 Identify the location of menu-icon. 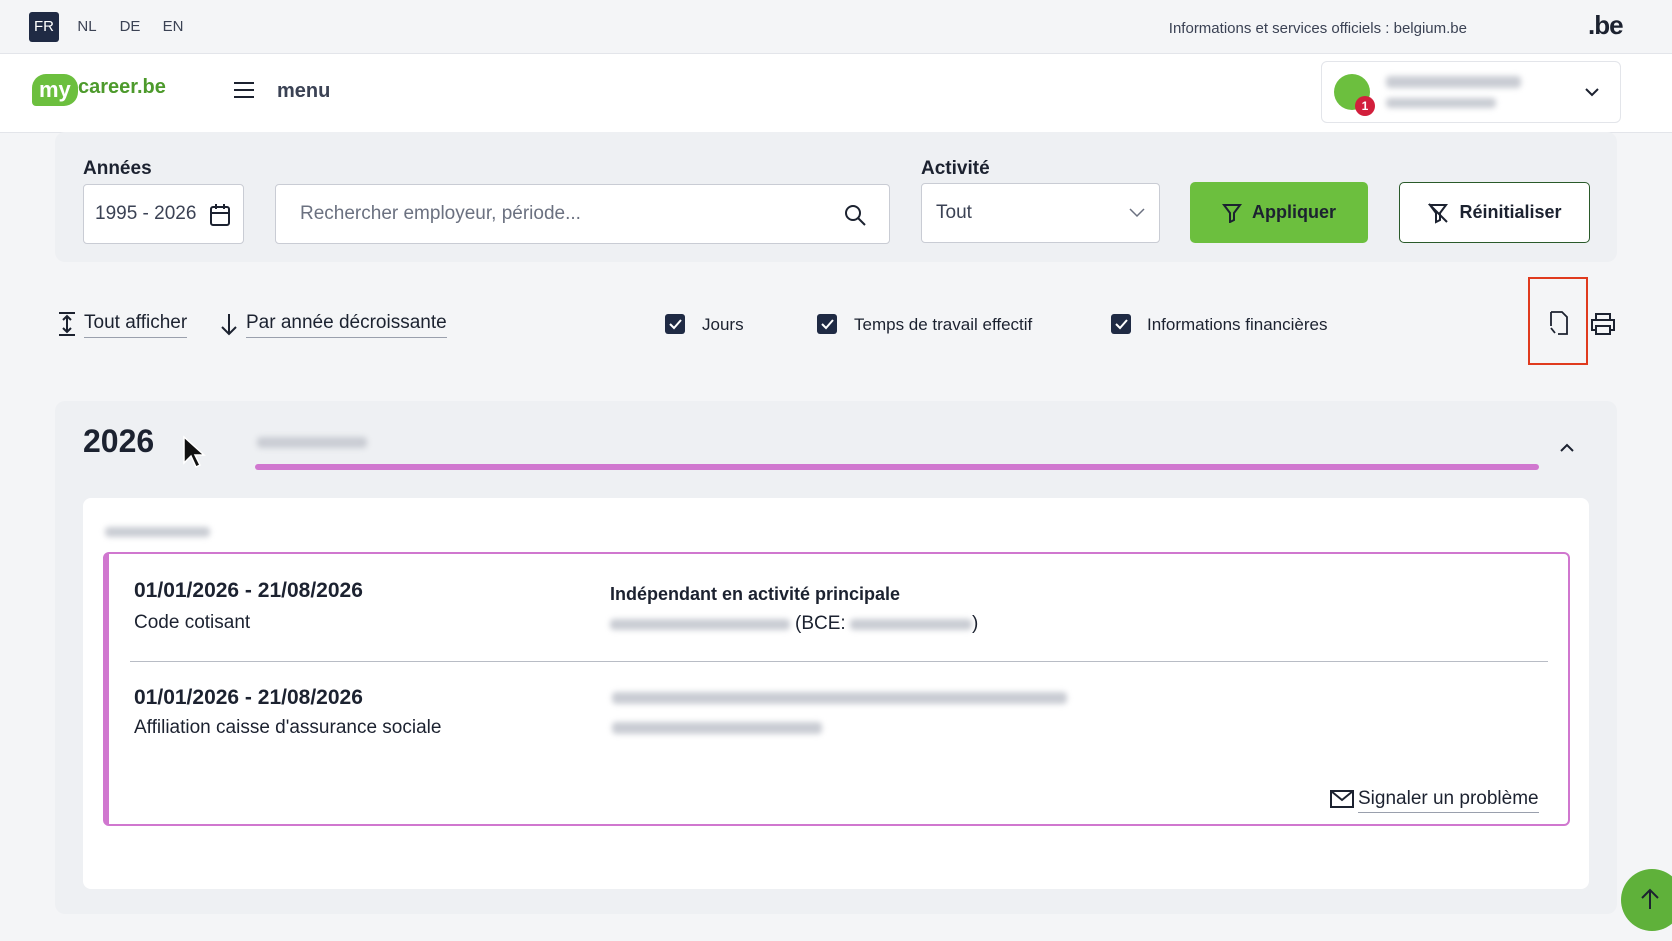
(244, 90).